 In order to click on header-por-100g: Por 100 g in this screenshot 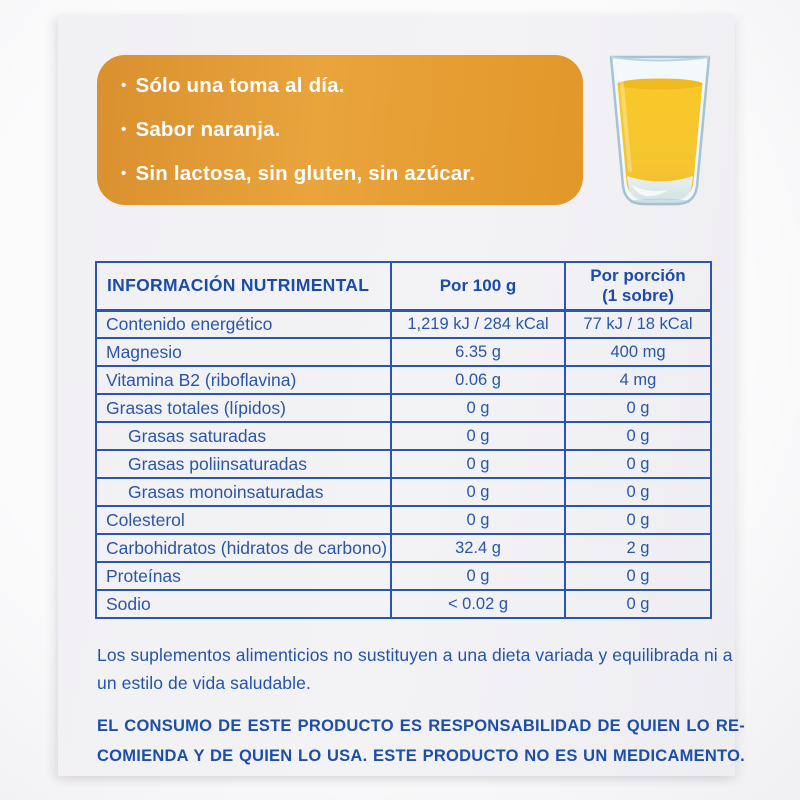, I will do `click(478, 286)`.